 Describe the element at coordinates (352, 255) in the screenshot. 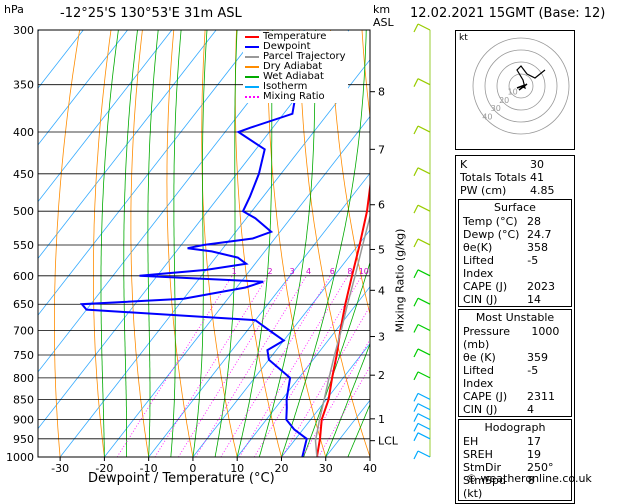

I see `series-temperature` at that location.